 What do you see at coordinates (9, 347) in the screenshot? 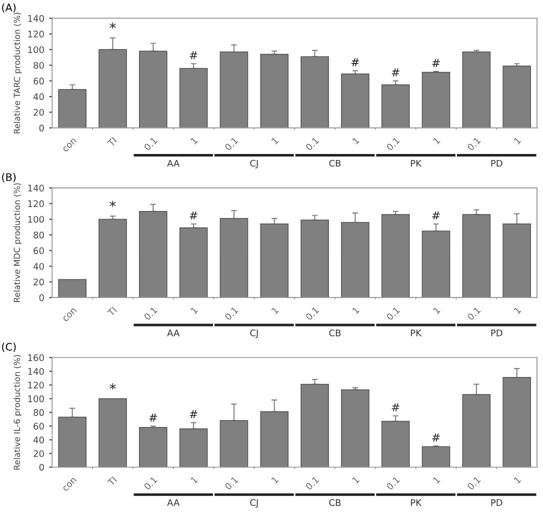
I see `chart-title: (C)` at bounding box center [9, 347].